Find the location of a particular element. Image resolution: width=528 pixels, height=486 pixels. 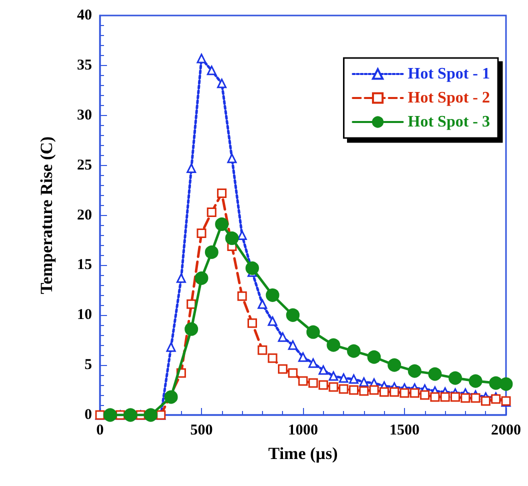

y-tick-label: 30 is located at coordinates (84, 115).